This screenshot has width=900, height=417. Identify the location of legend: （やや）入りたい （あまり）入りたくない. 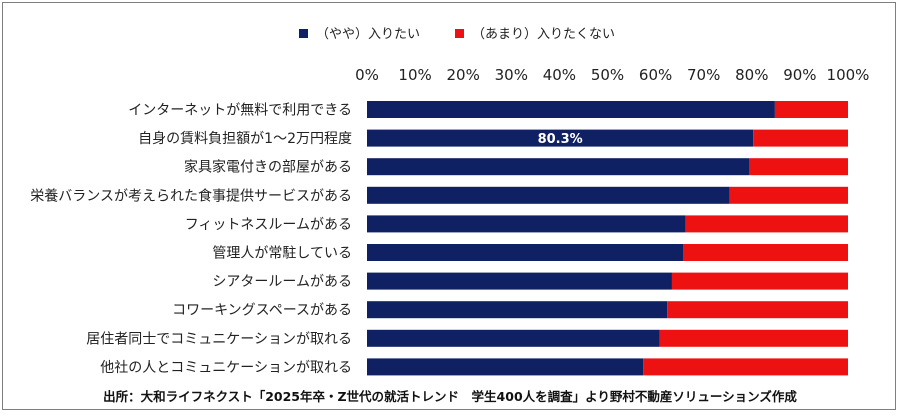
(457, 34).